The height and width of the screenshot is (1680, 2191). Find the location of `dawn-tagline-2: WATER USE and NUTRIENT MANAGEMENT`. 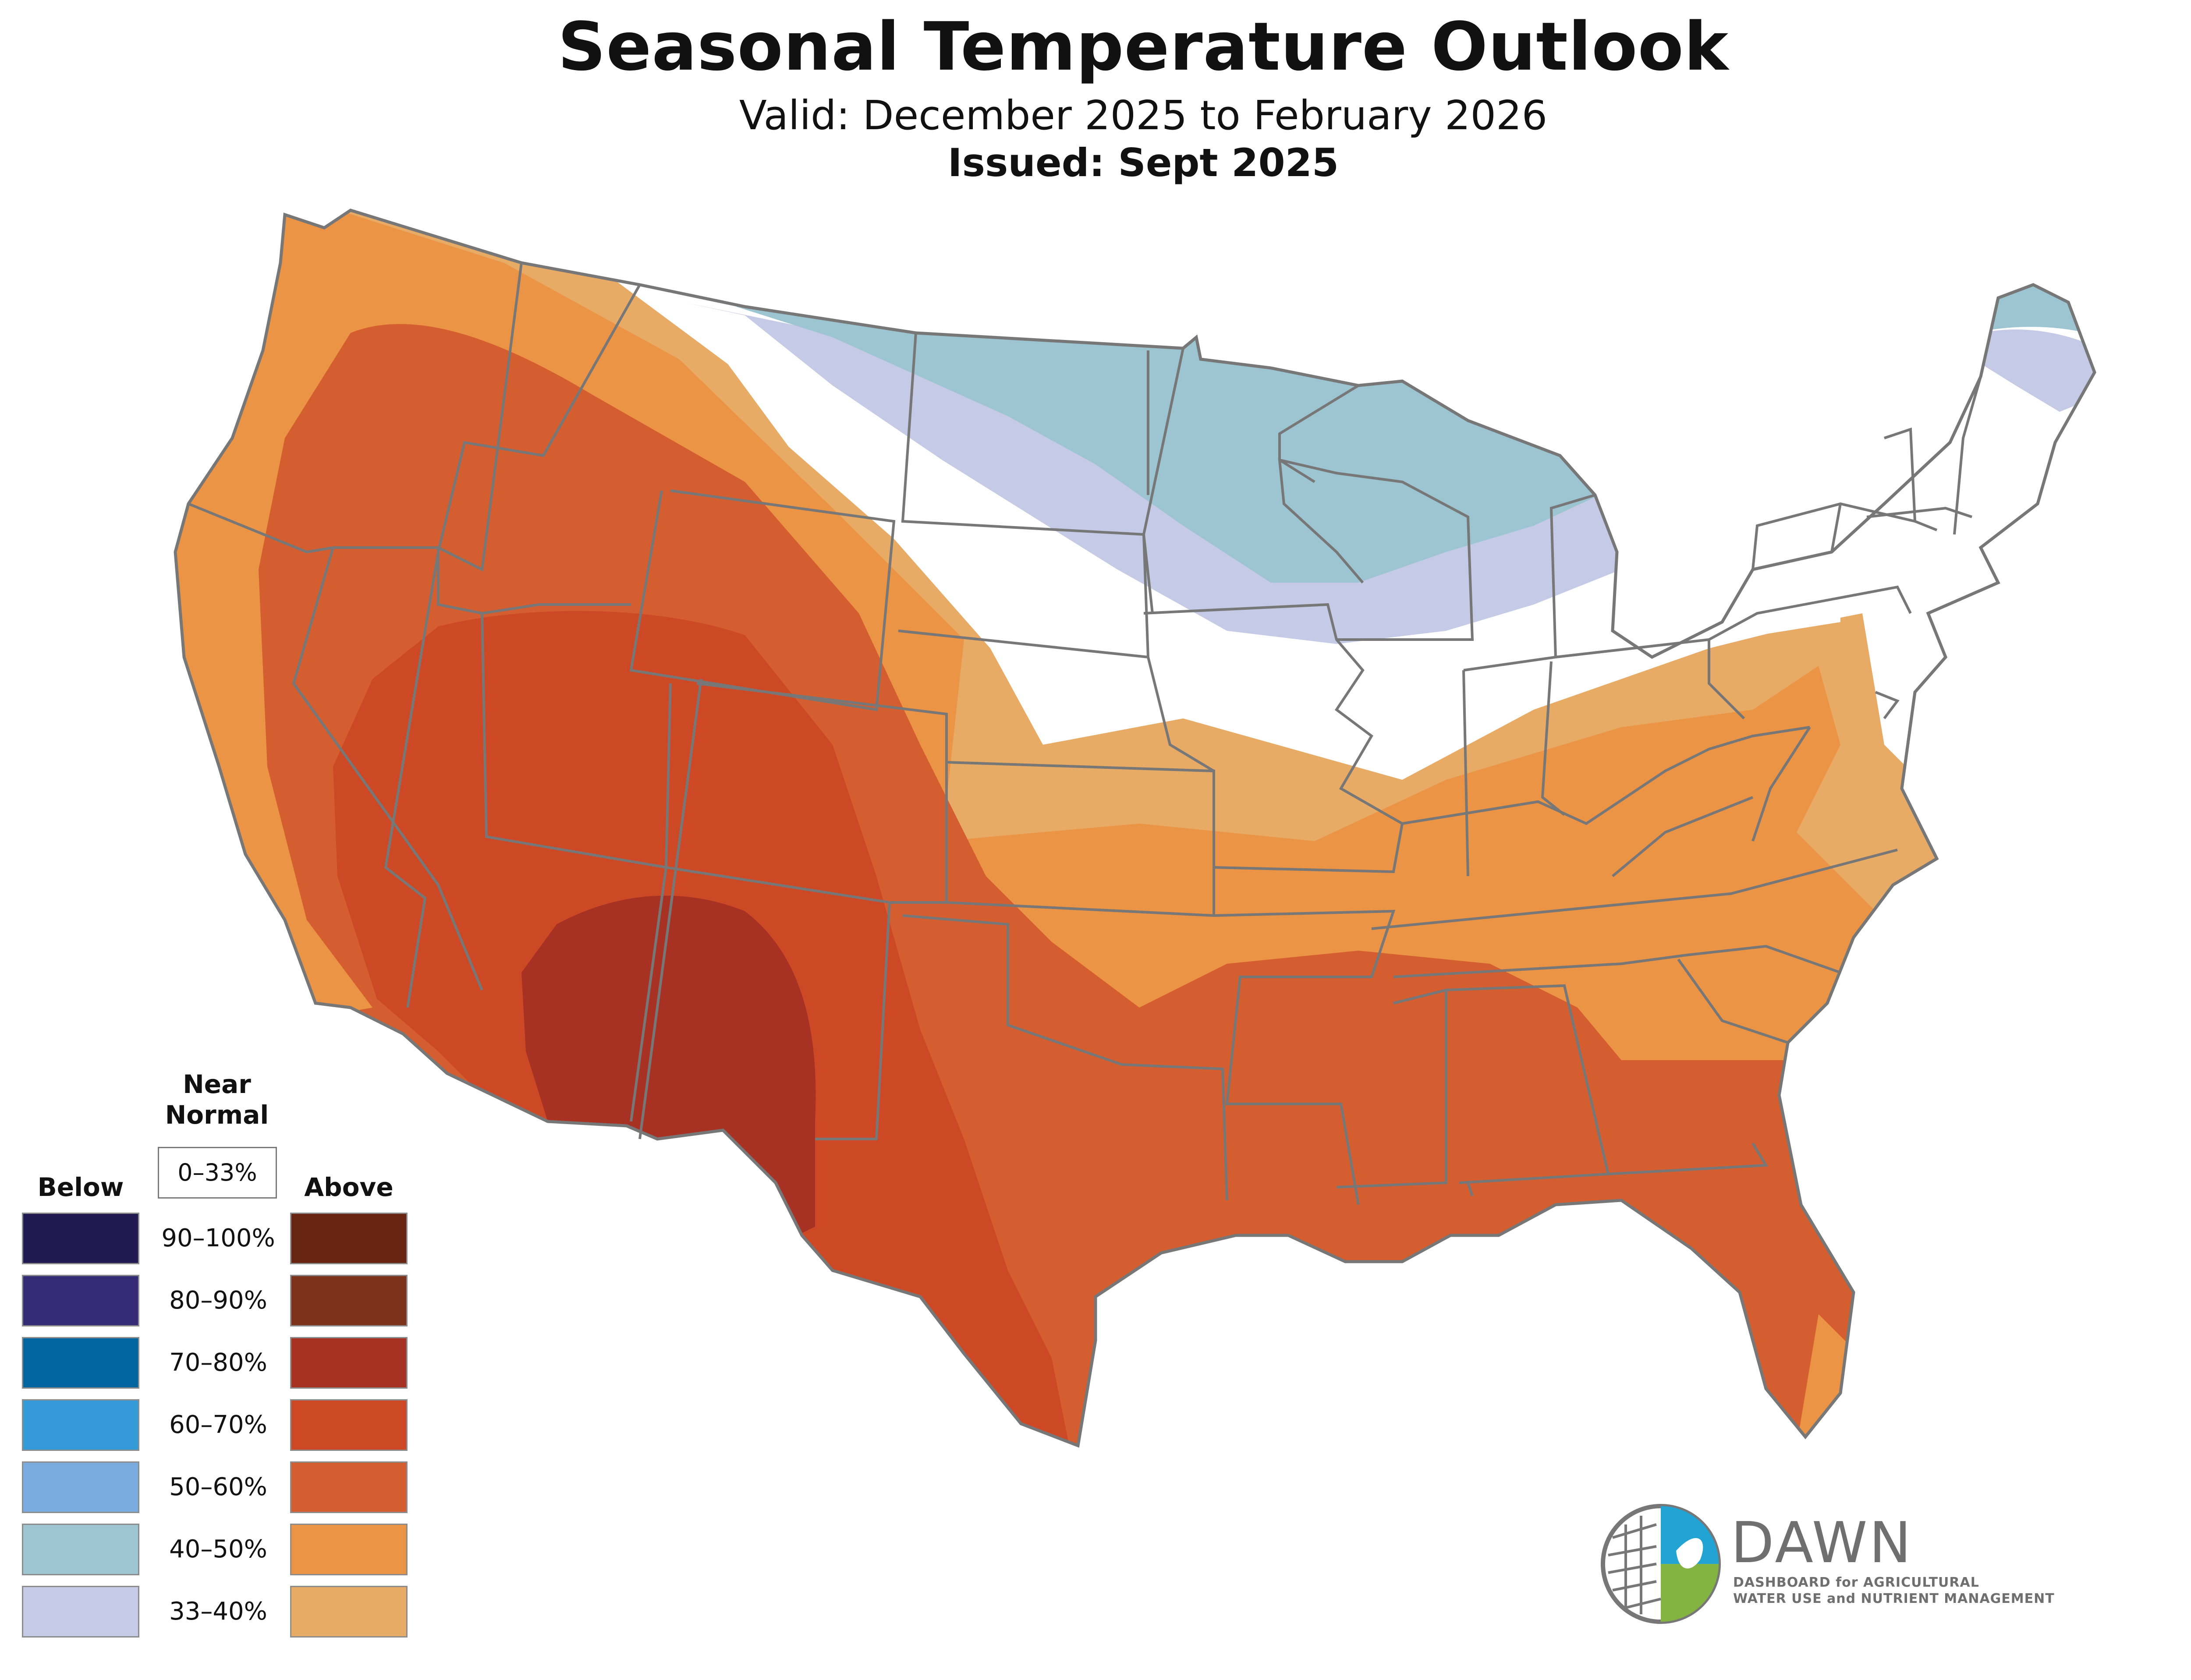

dawn-tagline-2: WATER USE and NUTRIENT MANAGEMENT is located at coordinates (1894, 1598).